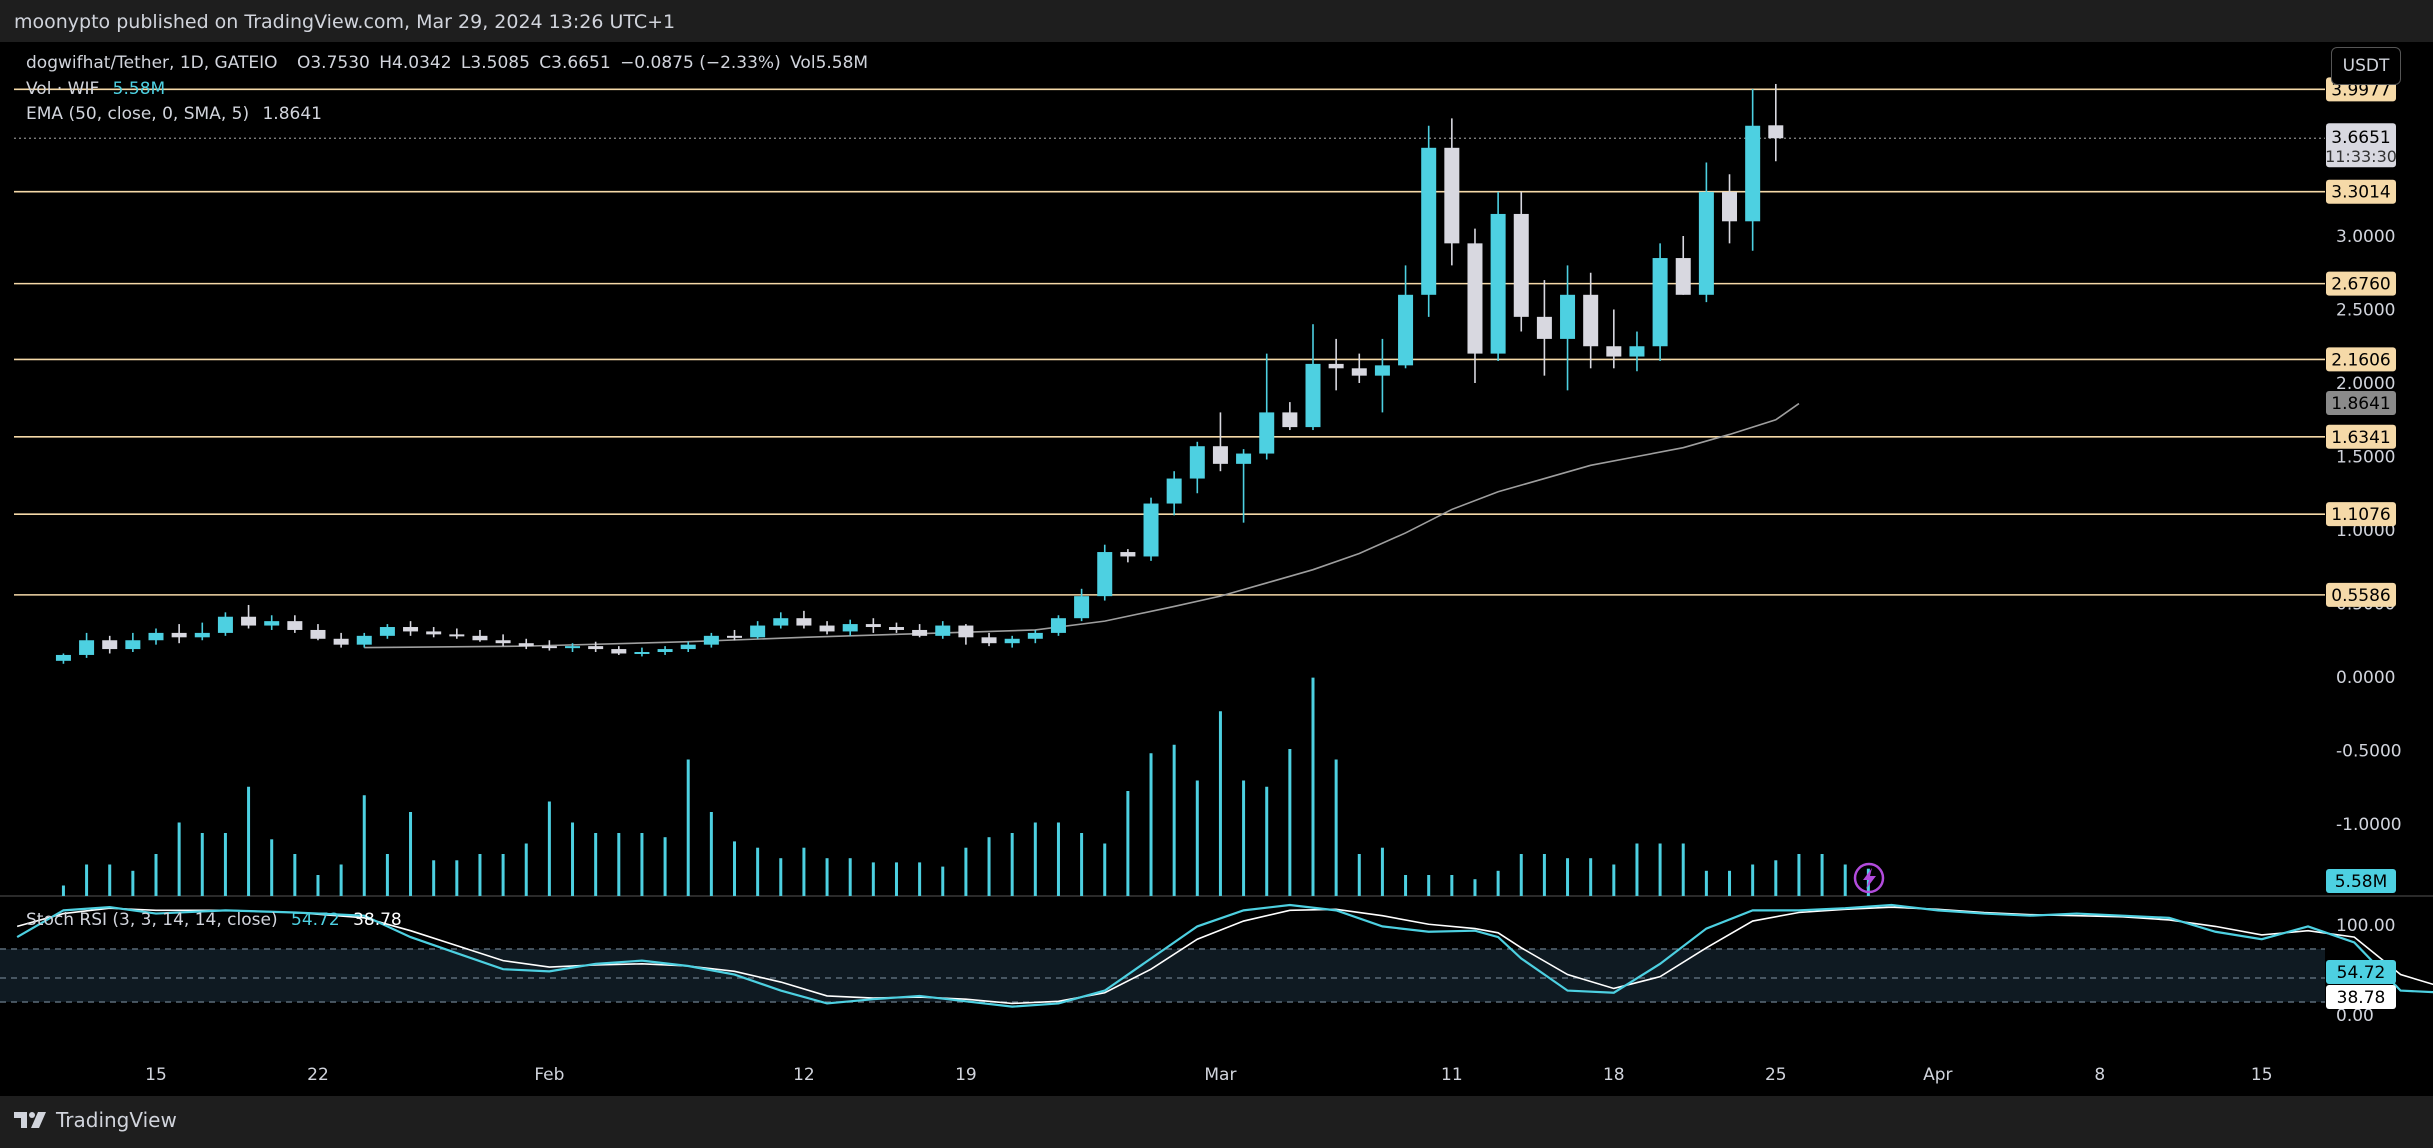 The width and height of the screenshot is (2433, 1148). I want to click on volume-legend-value: 5.58M, so click(139, 89).